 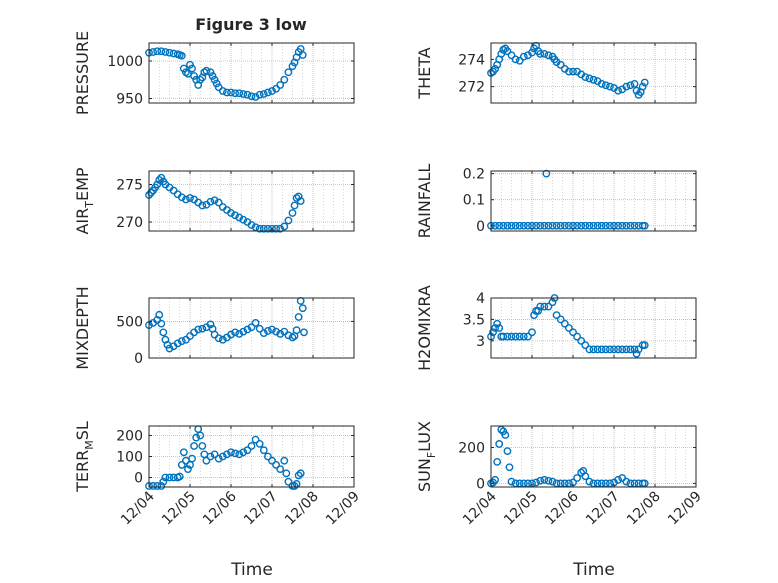 I want to click on subplot-theta: 272 274 THETA, so click(x=556, y=72).